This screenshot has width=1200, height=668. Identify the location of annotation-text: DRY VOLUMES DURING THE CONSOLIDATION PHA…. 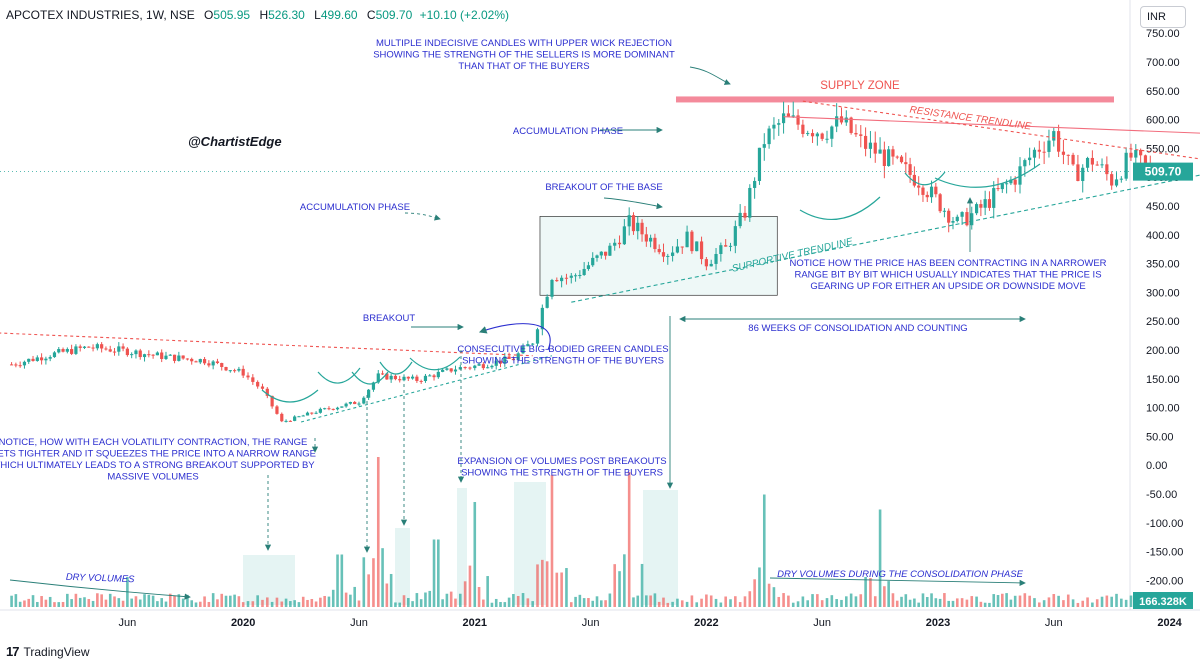
(900, 574).